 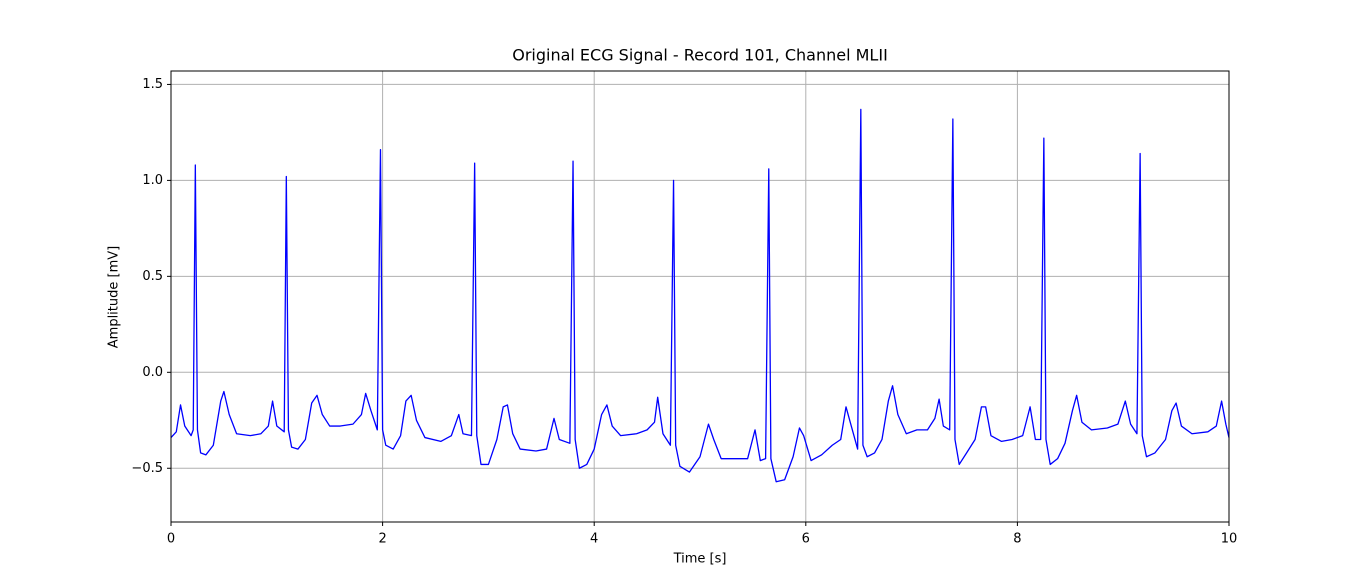 I want to click on x-tick-label: 6, so click(x=806, y=539).